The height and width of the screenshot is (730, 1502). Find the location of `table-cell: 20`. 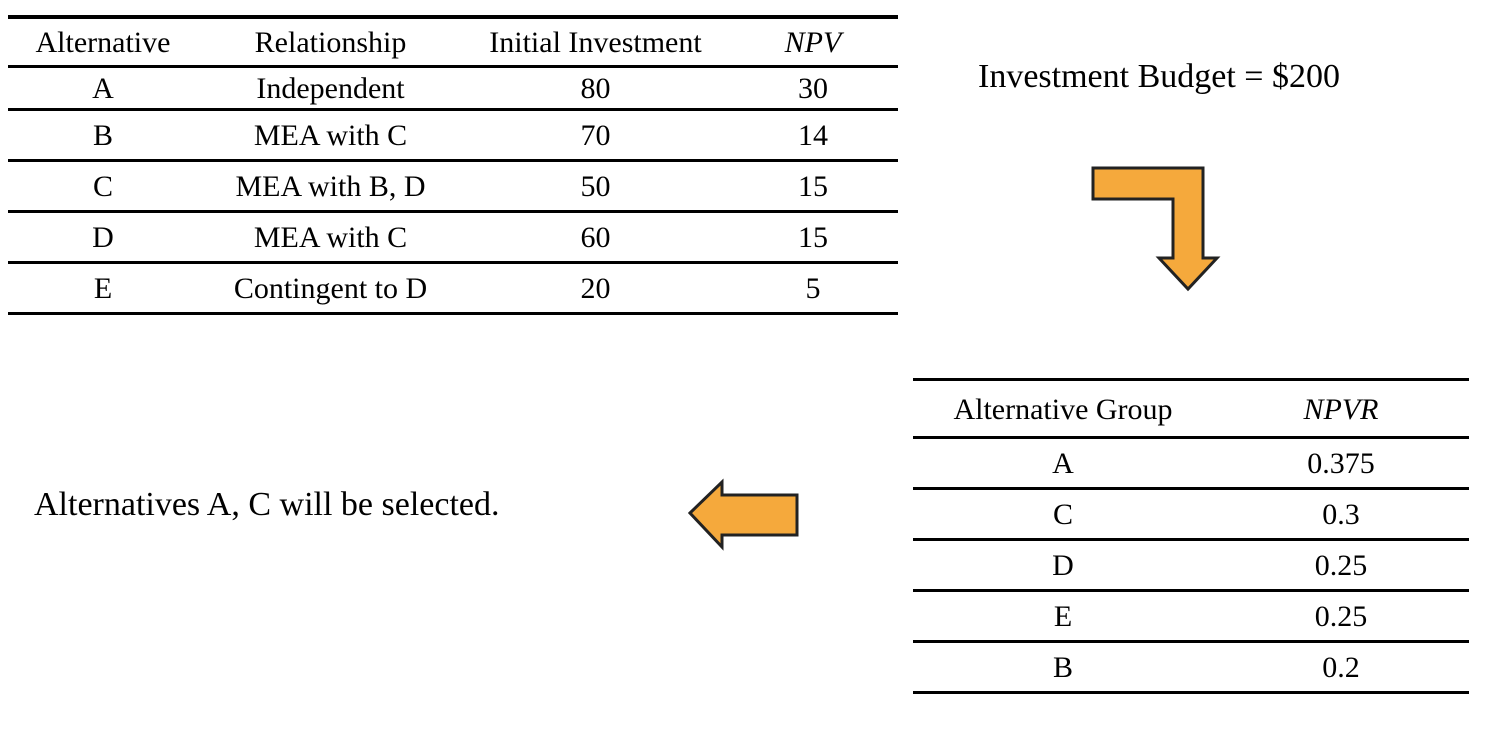

table-cell: 20 is located at coordinates (595, 288).